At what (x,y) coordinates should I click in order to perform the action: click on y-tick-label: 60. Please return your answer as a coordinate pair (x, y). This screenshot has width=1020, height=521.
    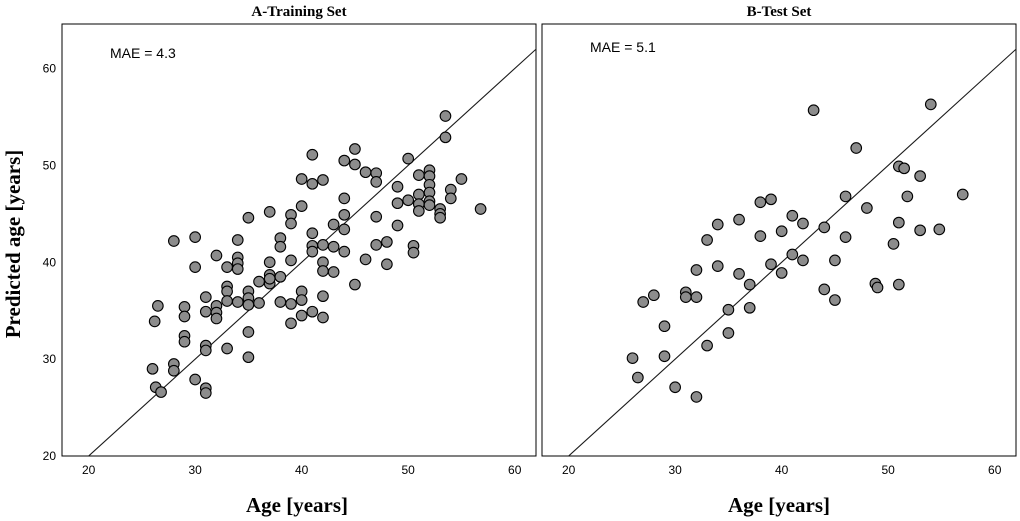
    Looking at the image, I should click on (50, 69).